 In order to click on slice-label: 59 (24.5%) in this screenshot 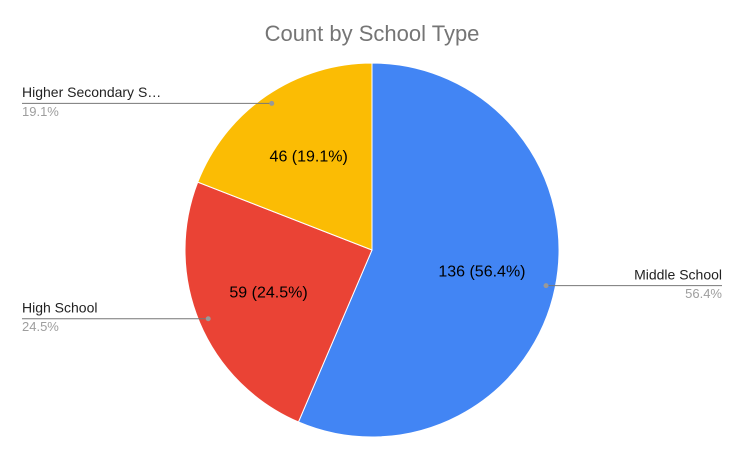, I will do `click(268, 293)`.